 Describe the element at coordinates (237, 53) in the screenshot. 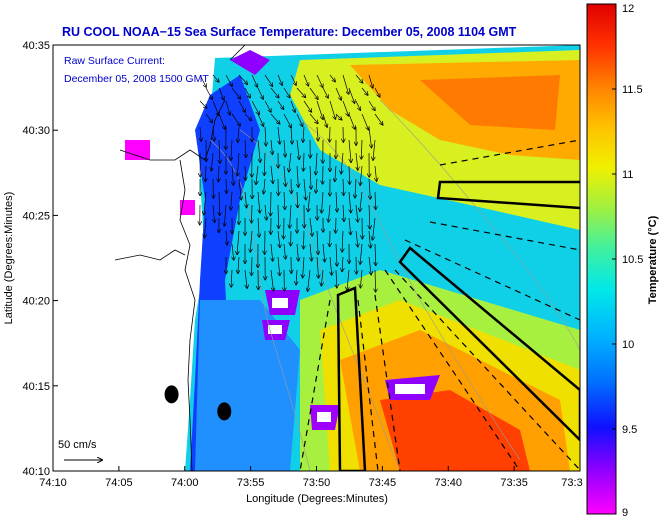

I see `coastline-long-island` at that location.